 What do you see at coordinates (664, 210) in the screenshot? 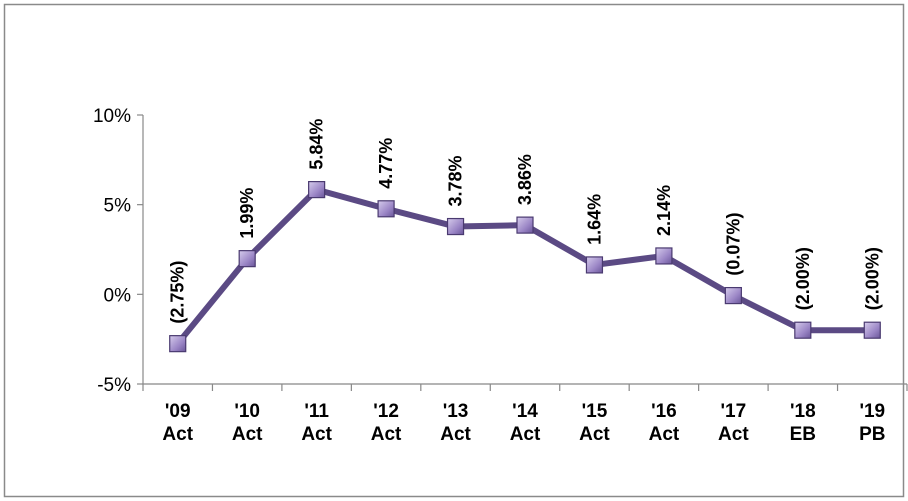
I see `data-label: 2.14%` at bounding box center [664, 210].